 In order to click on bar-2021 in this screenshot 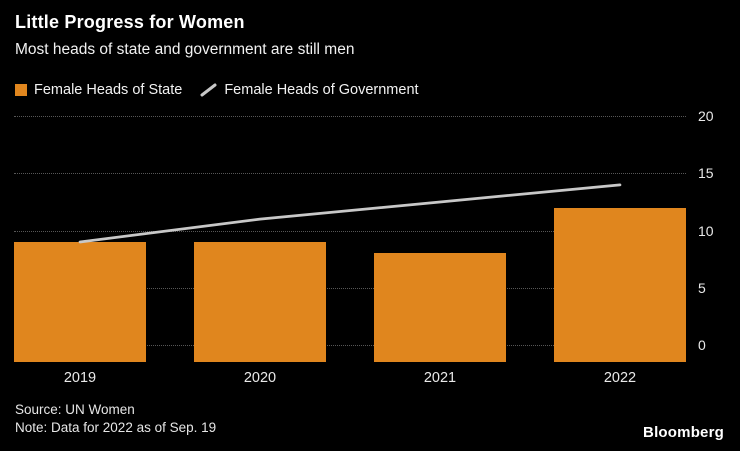, I will do `click(440, 307)`.